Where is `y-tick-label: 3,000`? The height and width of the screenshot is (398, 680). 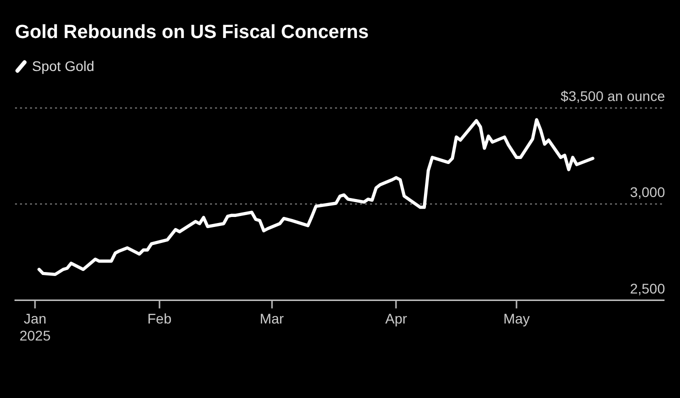
y-tick-label: 3,000 is located at coordinates (648, 192).